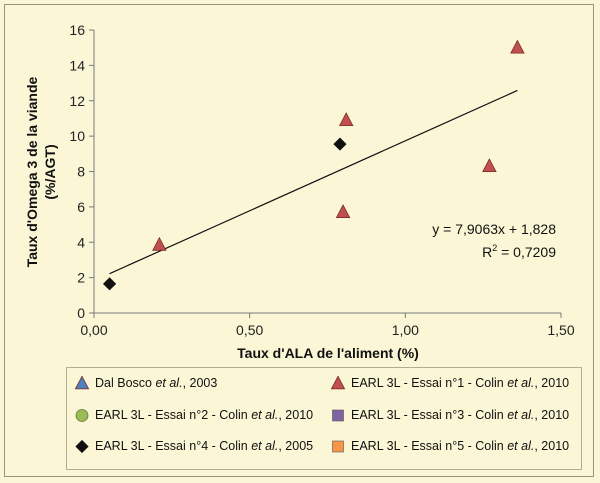 The width and height of the screenshot is (600, 483). What do you see at coordinates (81, 313) in the screenshot?
I see `y-tick-label: 0` at bounding box center [81, 313].